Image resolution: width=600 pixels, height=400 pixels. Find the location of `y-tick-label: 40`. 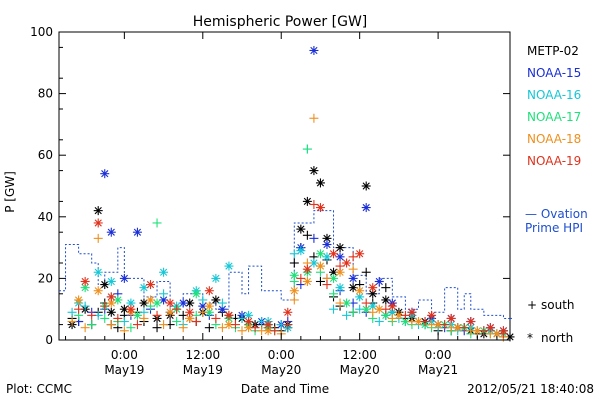

y-tick-label: 40 is located at coordinates (45, 217).